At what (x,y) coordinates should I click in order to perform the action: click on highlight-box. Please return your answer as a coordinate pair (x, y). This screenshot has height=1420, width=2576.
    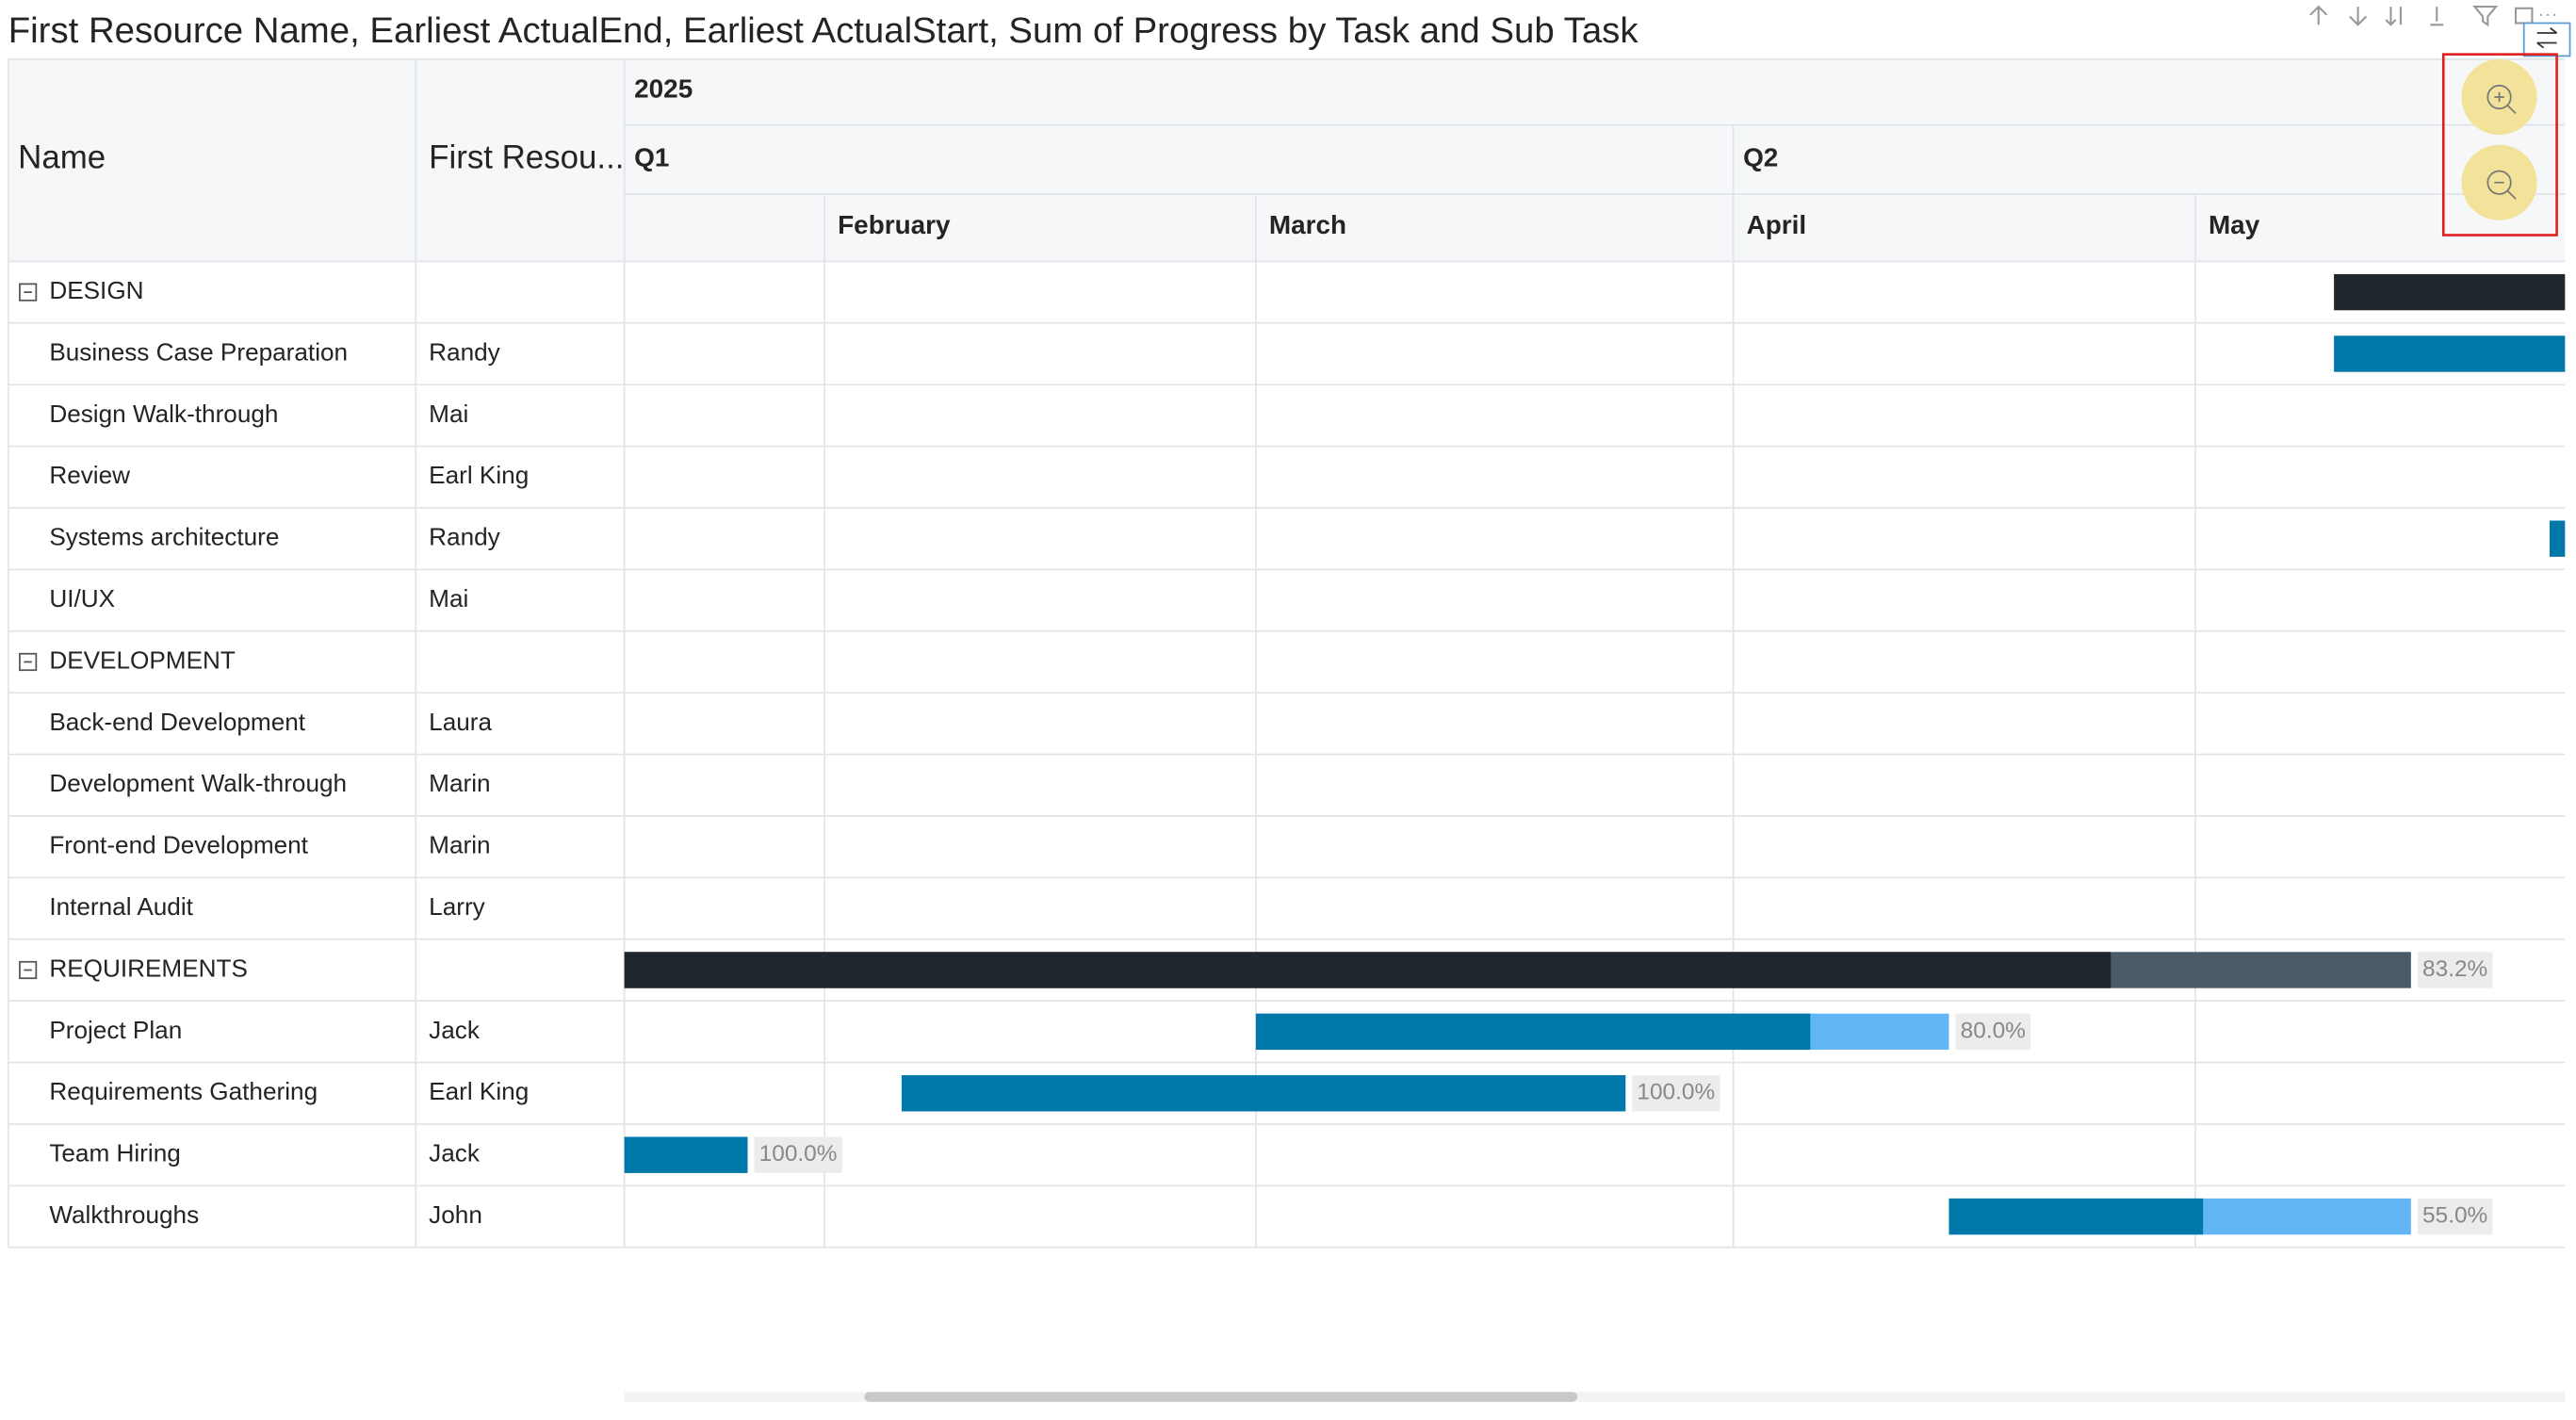
    Looking at the image, I should click on (2499, 145).